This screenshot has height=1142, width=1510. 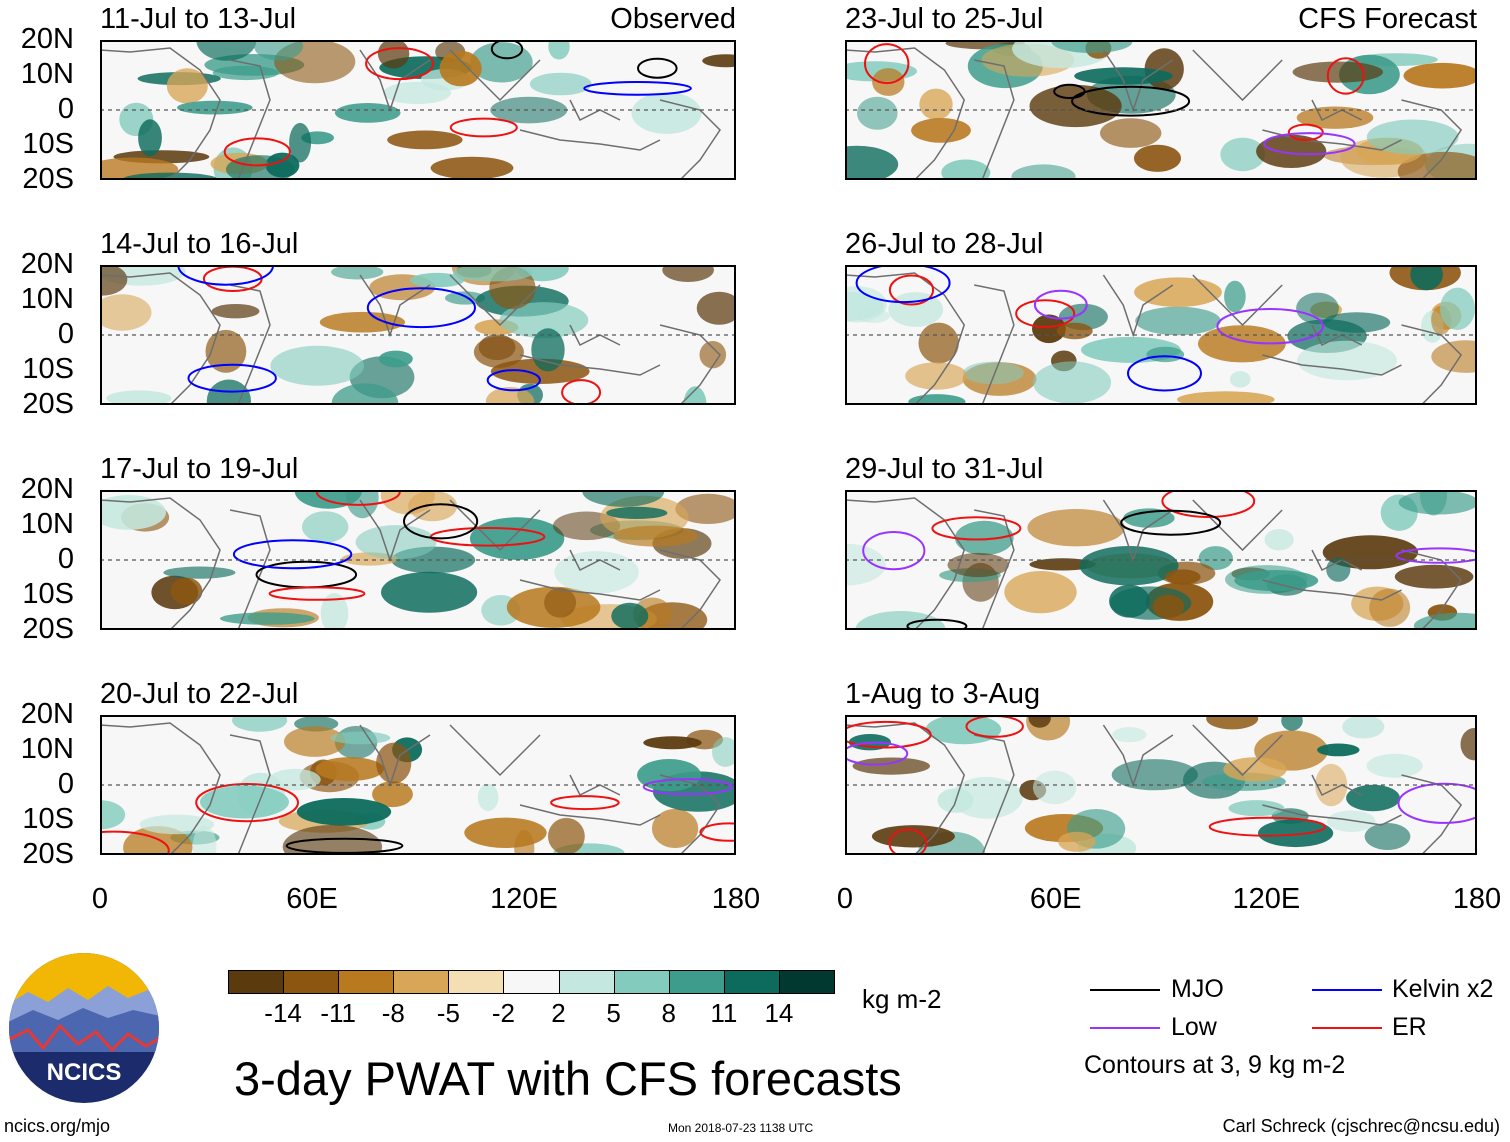 What do you see at coordinates (944, 469) in the screenshot?
I see `panel-title: 29-Jul to 31-Jul` at bounding box center [944, 469].